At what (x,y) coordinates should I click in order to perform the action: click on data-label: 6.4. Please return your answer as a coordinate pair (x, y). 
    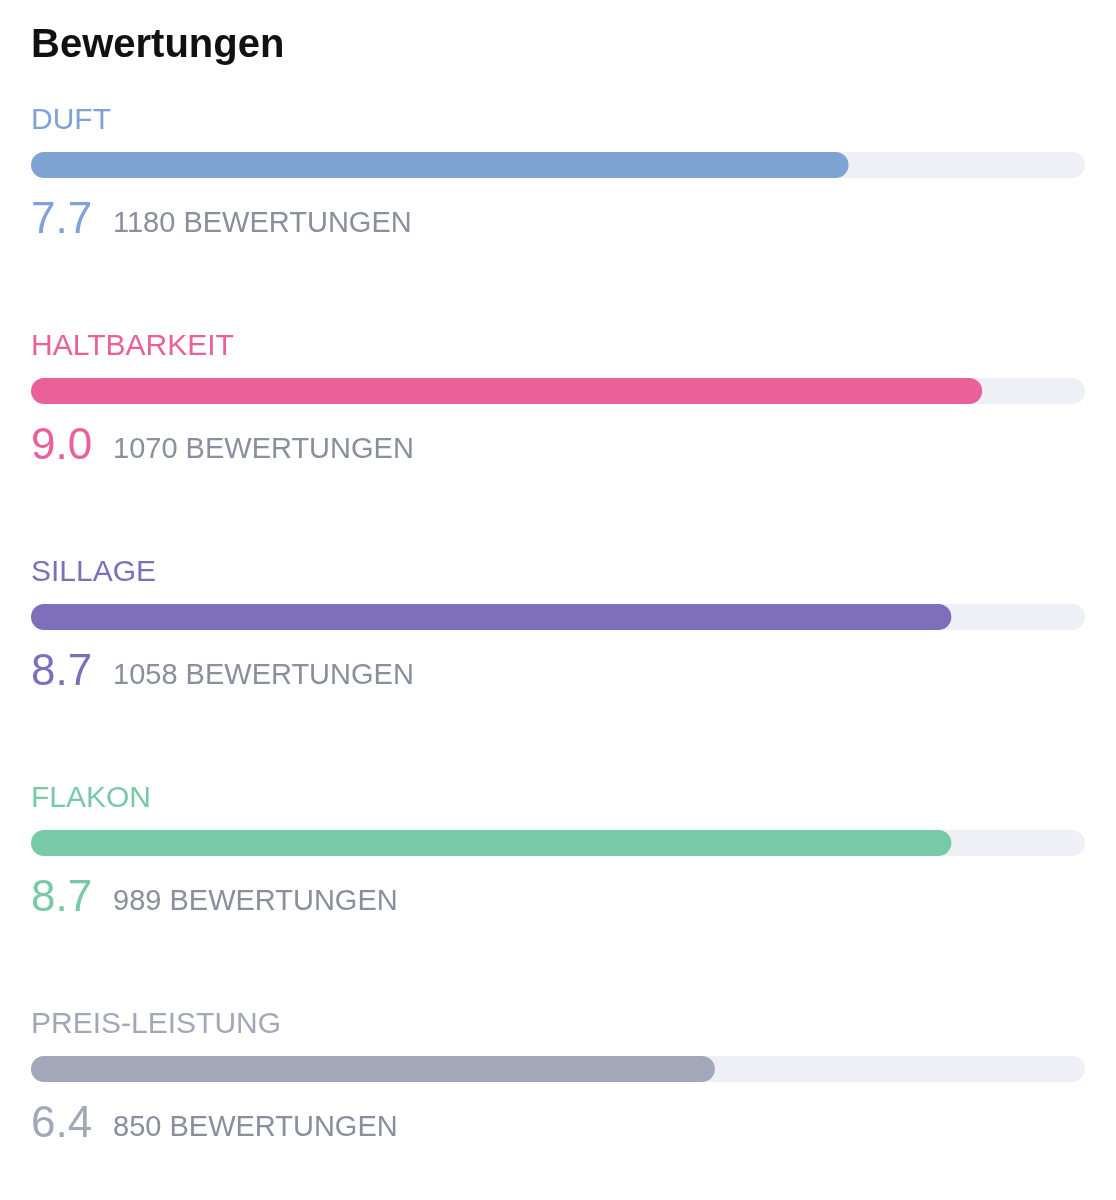
    Looking at the image, I should click on (62, 1121).